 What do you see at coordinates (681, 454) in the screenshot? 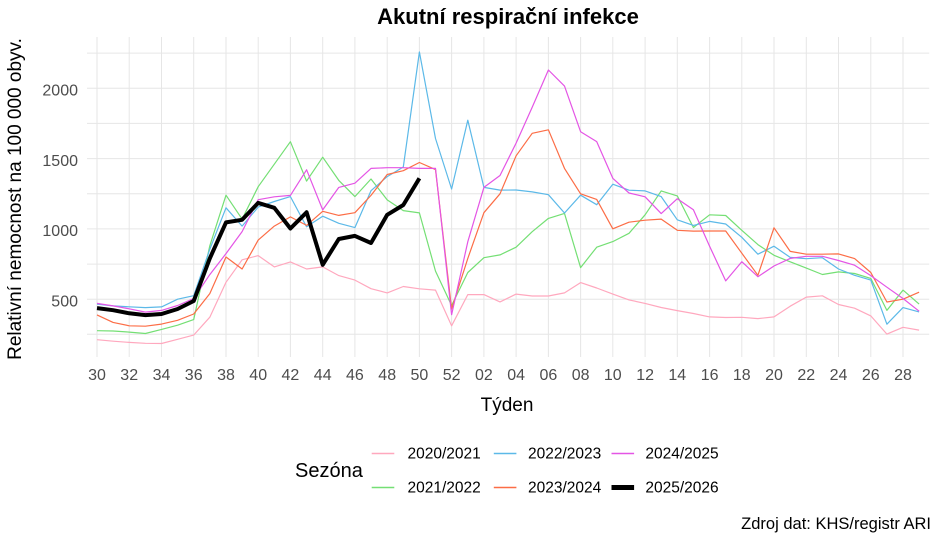
I see `svg-text: 2024/2025` at bounding box center [681, 454].